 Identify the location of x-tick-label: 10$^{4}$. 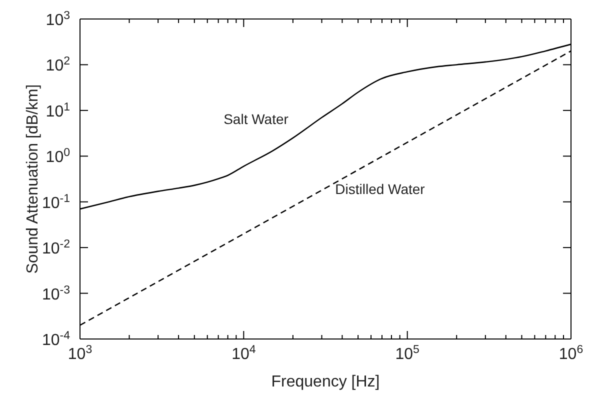
(244, 353).